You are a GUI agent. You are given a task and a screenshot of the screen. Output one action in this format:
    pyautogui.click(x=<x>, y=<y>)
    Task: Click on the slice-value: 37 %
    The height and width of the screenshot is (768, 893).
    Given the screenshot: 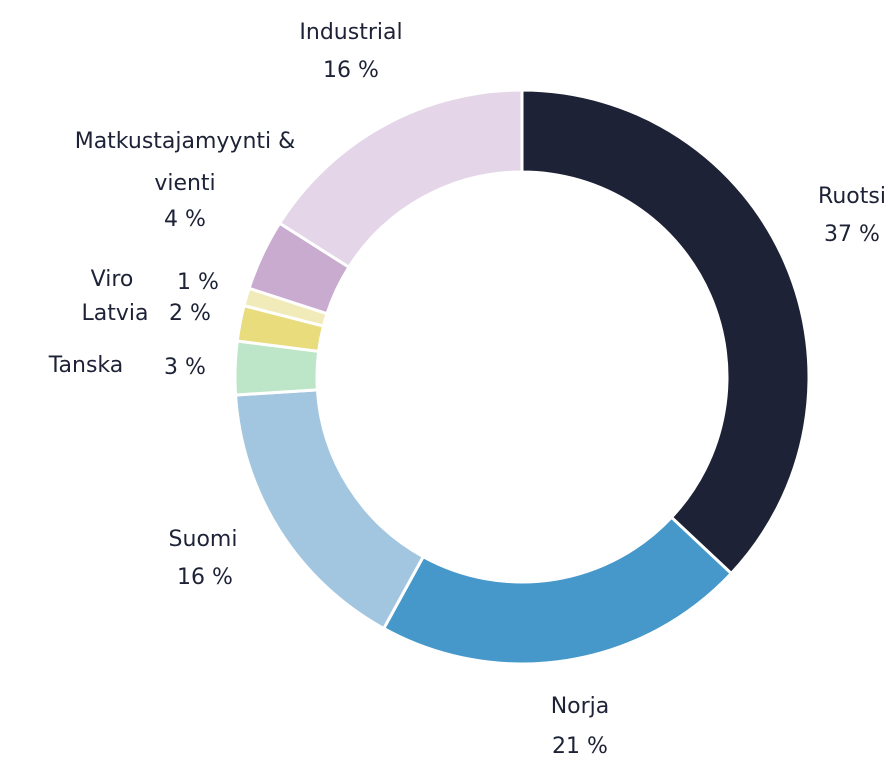 What is the action you would take?
    pyautogui.click(x=852, y=234)
    